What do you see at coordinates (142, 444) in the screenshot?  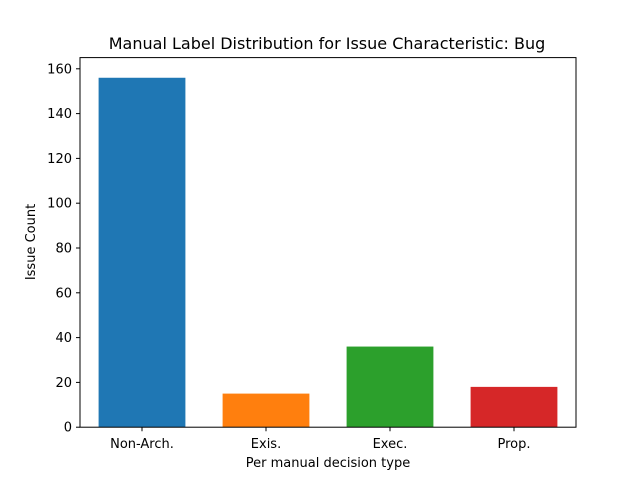 I see `x-tick-label: Non-Arch.` at bounding box center [142, 444].